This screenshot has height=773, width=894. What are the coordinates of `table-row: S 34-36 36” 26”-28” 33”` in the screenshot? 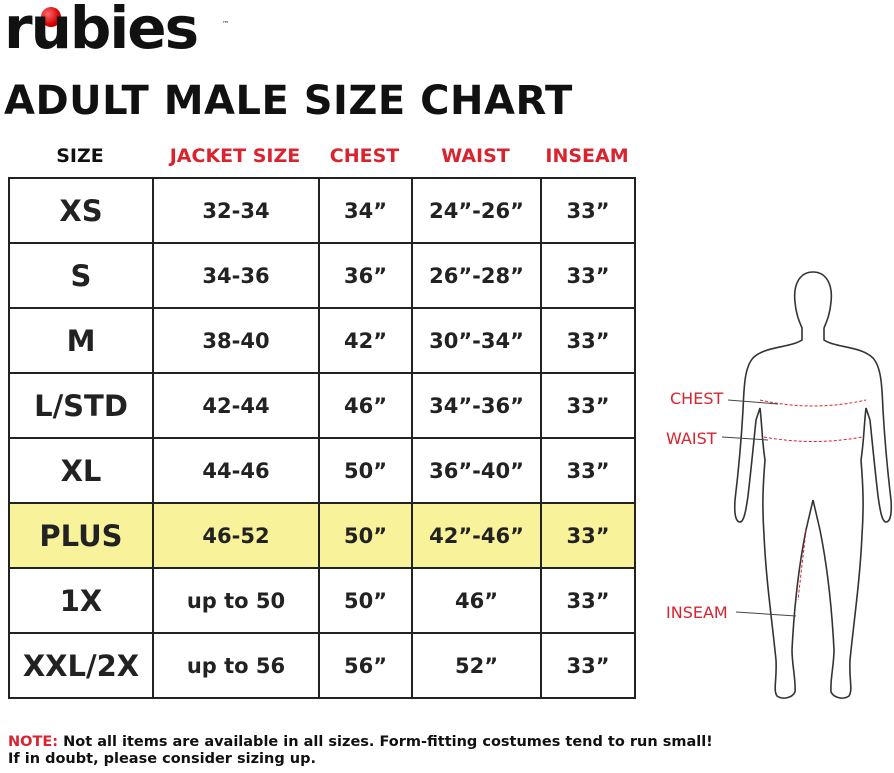 It's located at (322, 275).